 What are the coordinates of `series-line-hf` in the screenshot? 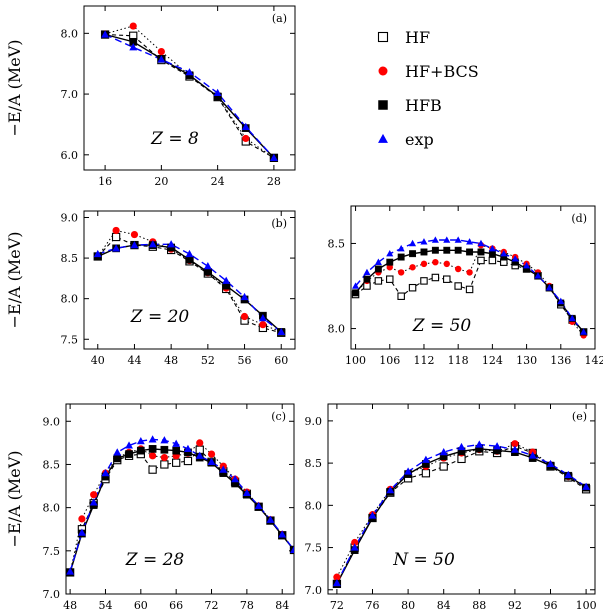 It's located at (181, 511).